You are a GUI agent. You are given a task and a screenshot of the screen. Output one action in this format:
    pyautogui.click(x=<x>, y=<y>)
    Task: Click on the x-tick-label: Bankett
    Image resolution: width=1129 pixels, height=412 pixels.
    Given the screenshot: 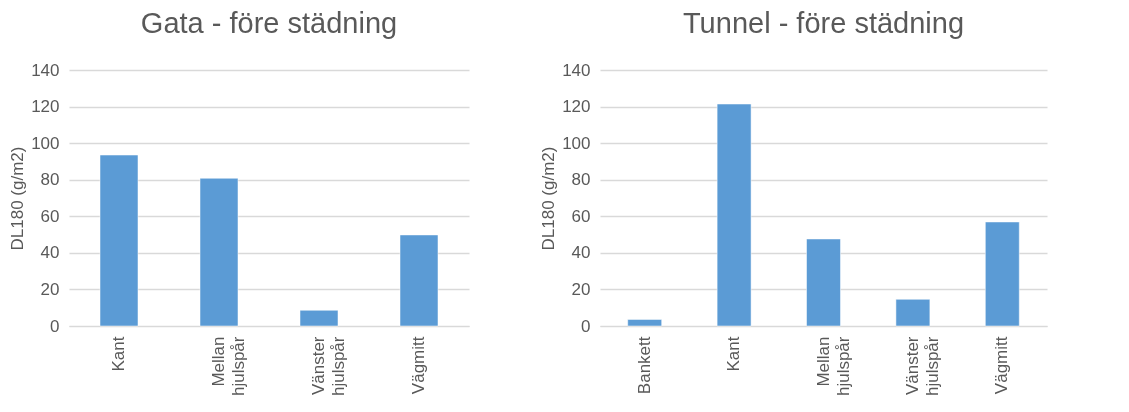 What is the action you would take?
    pyautogui.click(x=644, y=365)
    